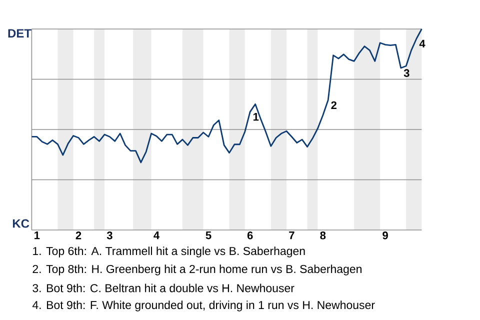 This screenshot has height=320, width=480. What do you see at coordinates (109, 236) in the screenshot?
I see `x-tick-label: 3` at bounding box center [109, 236].